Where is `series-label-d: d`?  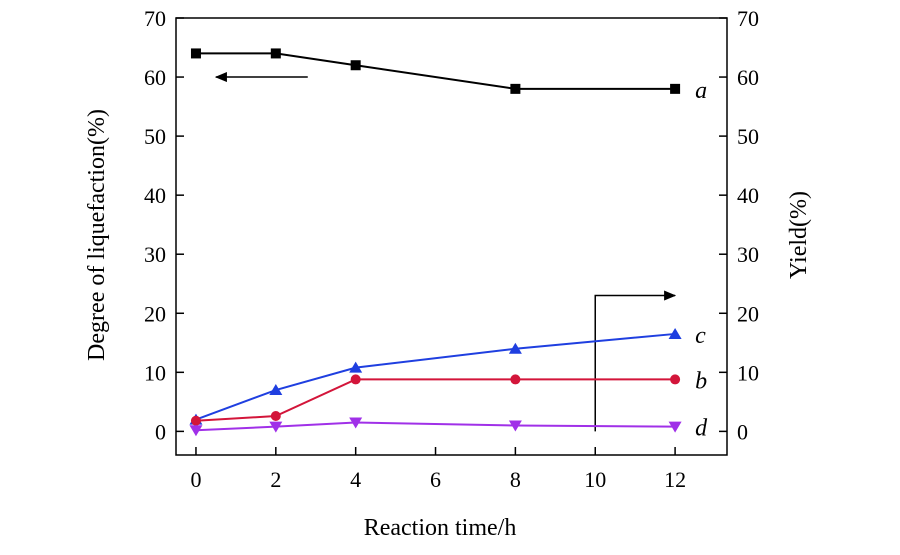 series-label-d: d is located at coordinates (701, 429).